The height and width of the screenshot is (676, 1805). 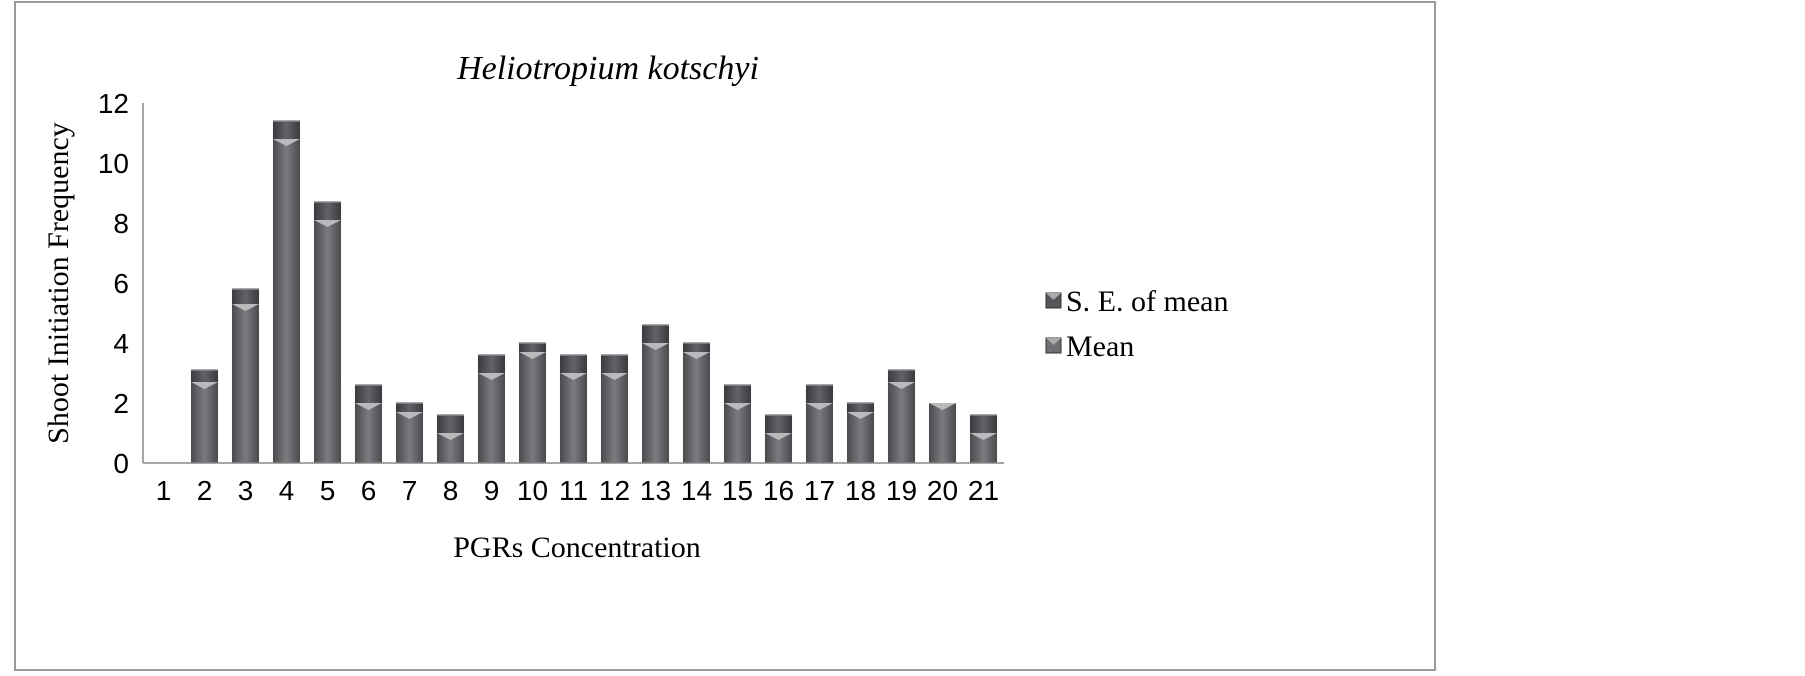 What do you see at coordinates (577, 547) in the screenshot?
I see `x-axis-title: PGRs Concentration` at bounding box center [577, 547].